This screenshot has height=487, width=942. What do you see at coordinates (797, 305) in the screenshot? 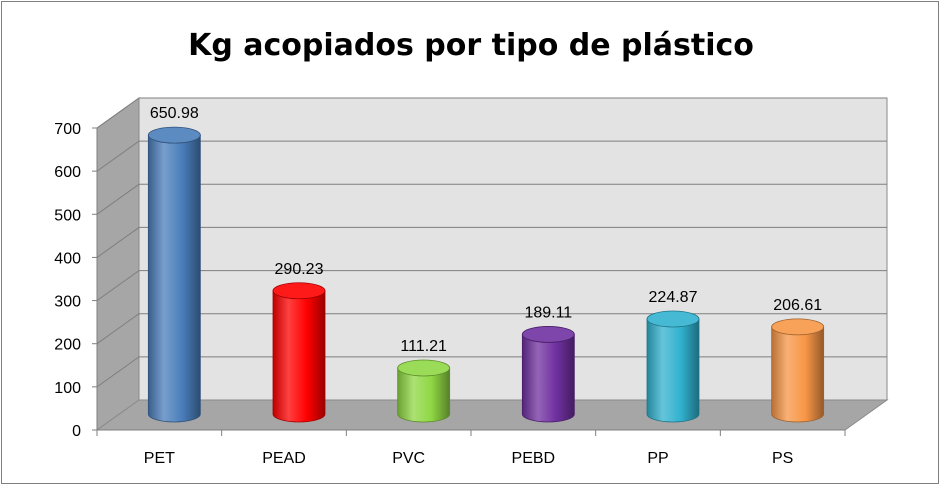
I see `data-label: 206.61` at bounding box center [797, 305].